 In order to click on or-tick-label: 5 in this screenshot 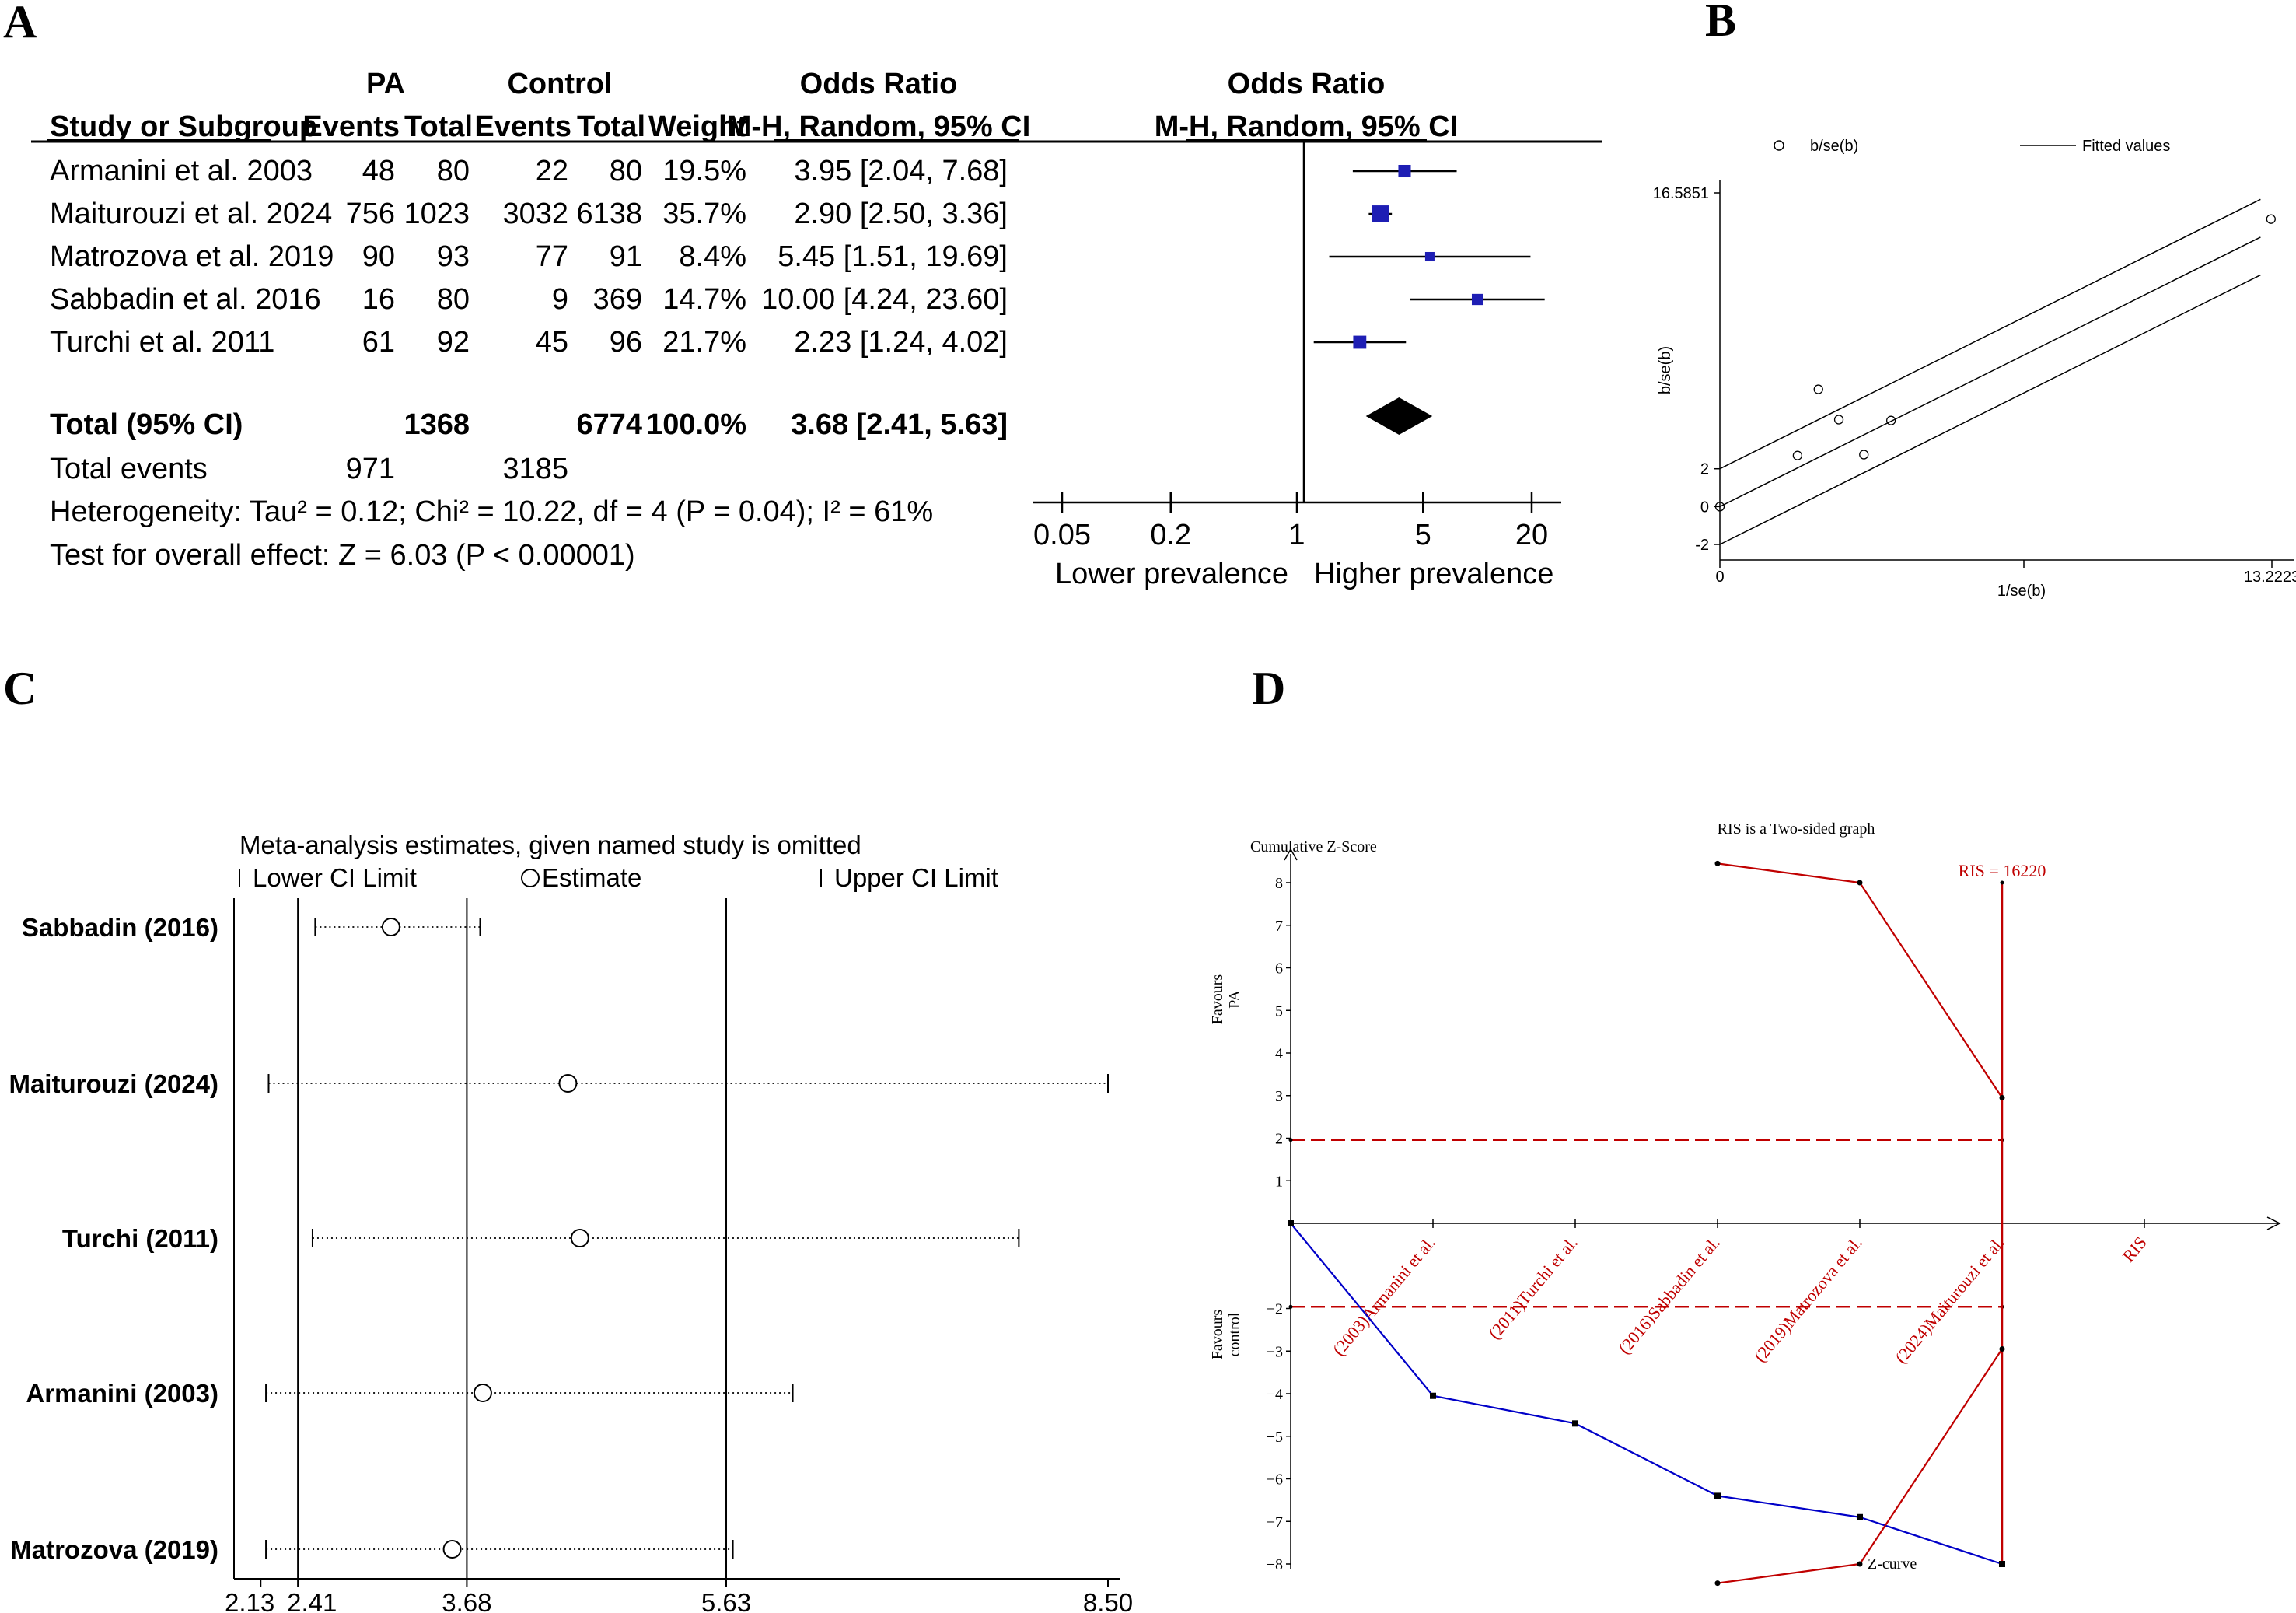, I will do `click(1423, 535)`.